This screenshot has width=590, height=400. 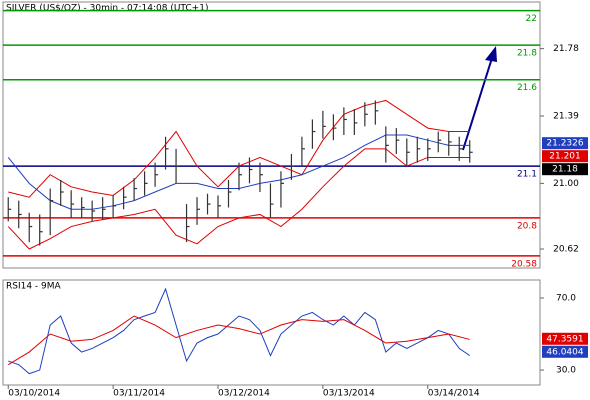 I want to click on value-box-label: 47.3591, so click(x=564, y=339).